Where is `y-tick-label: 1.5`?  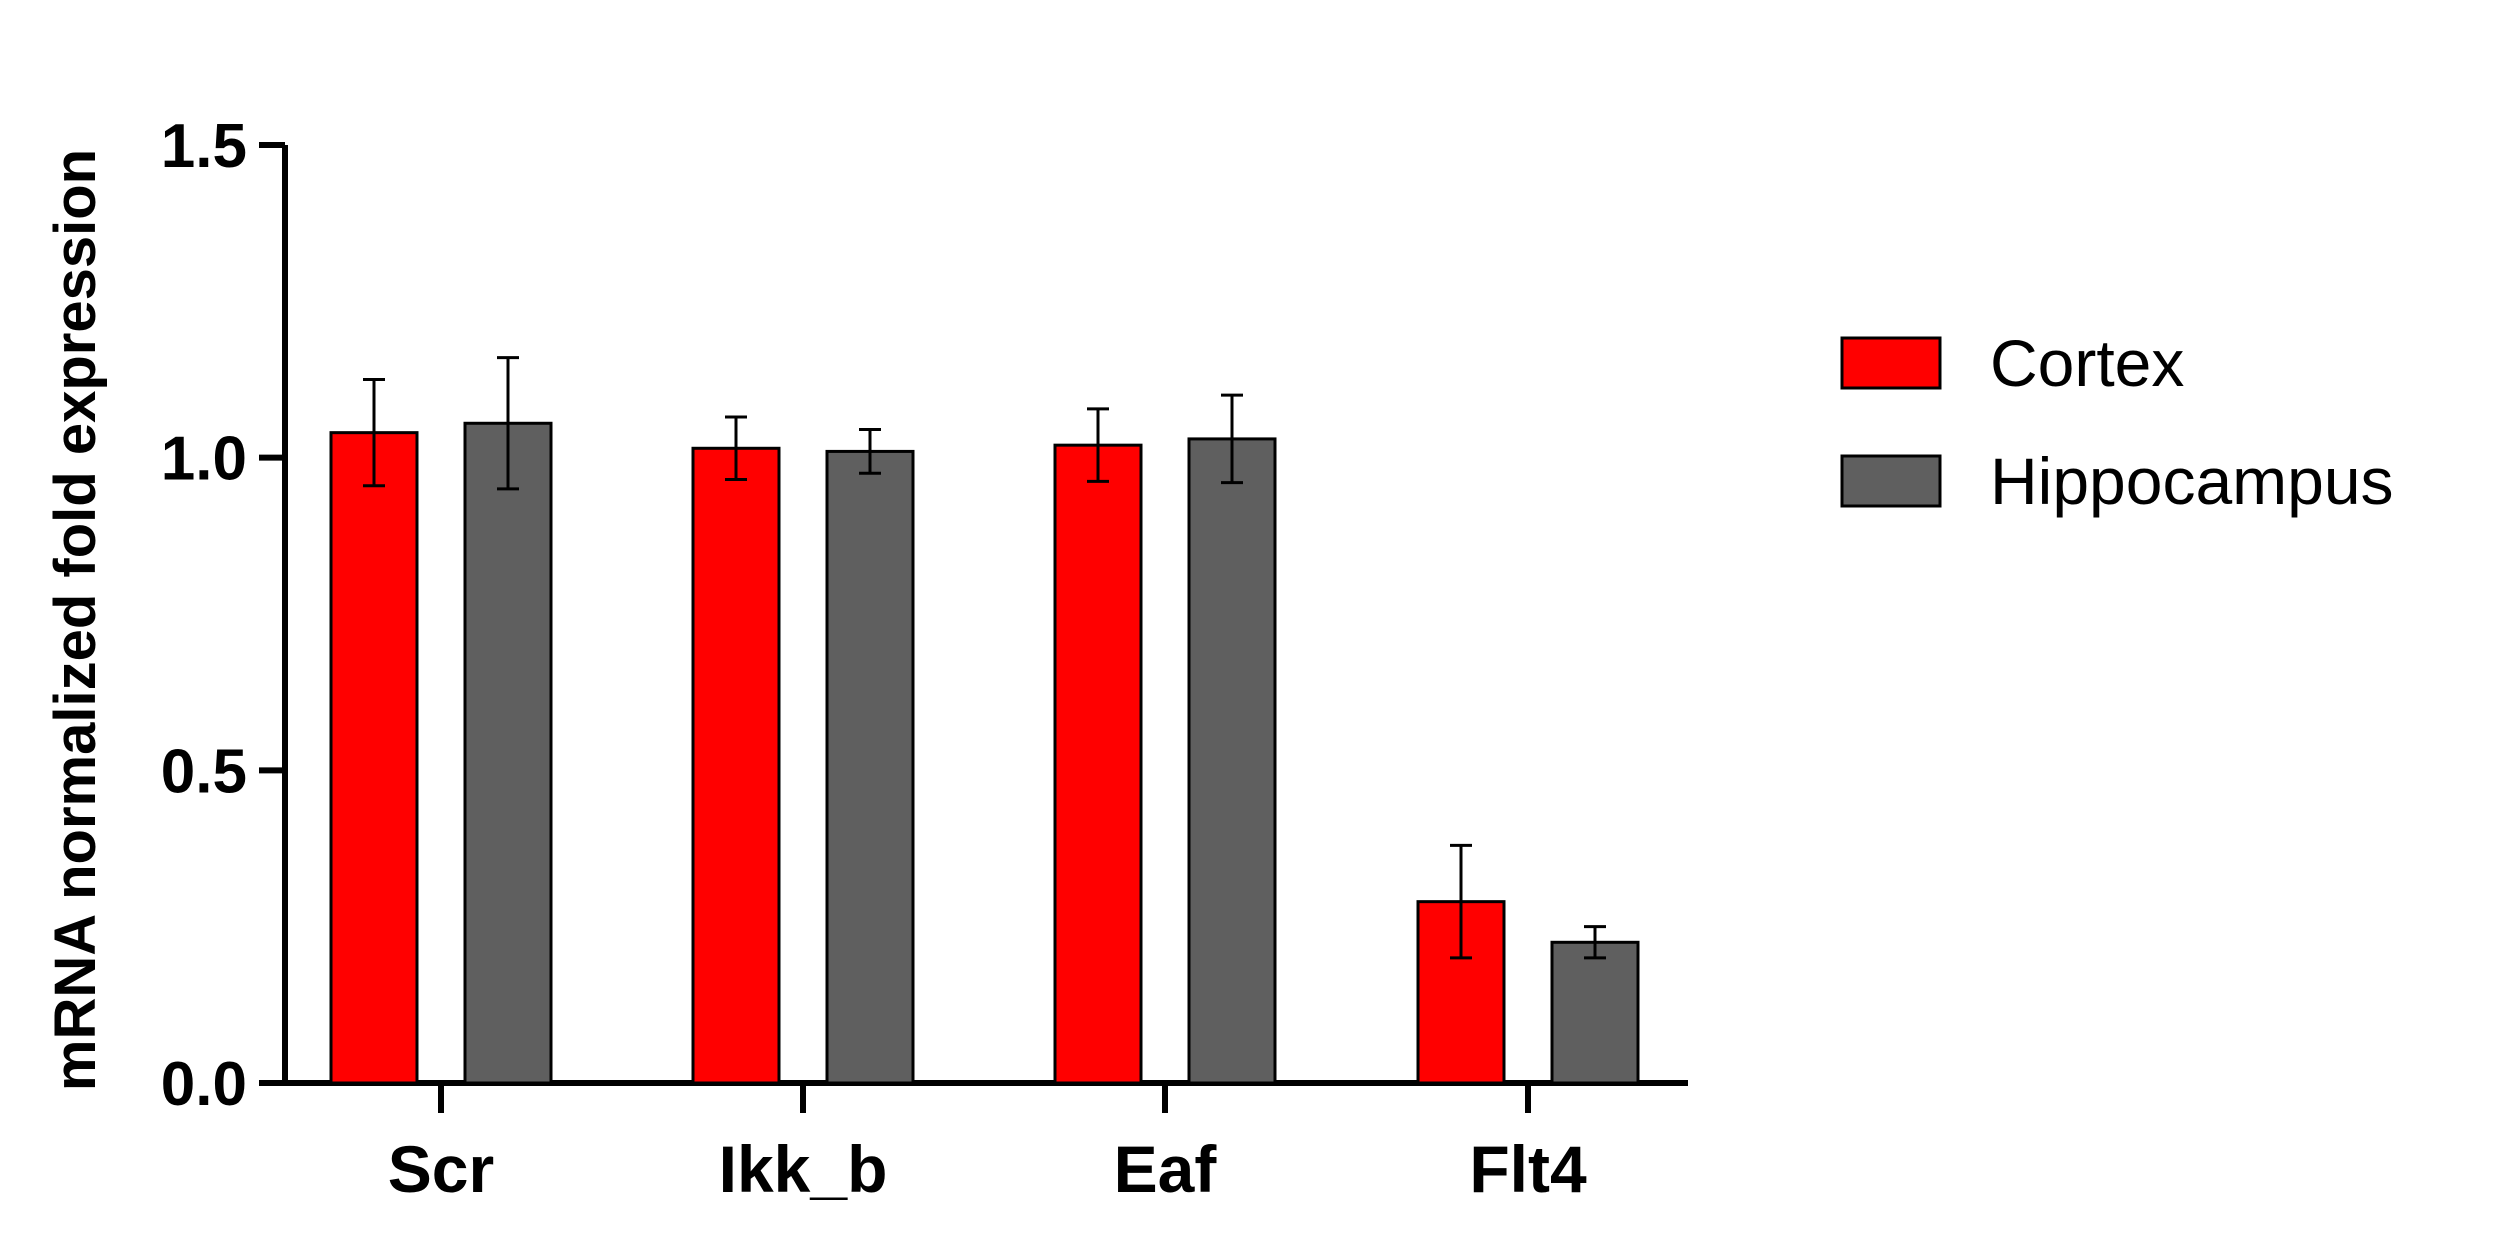 y-tick-label: 1.5 is located at coordinates (204, 146).